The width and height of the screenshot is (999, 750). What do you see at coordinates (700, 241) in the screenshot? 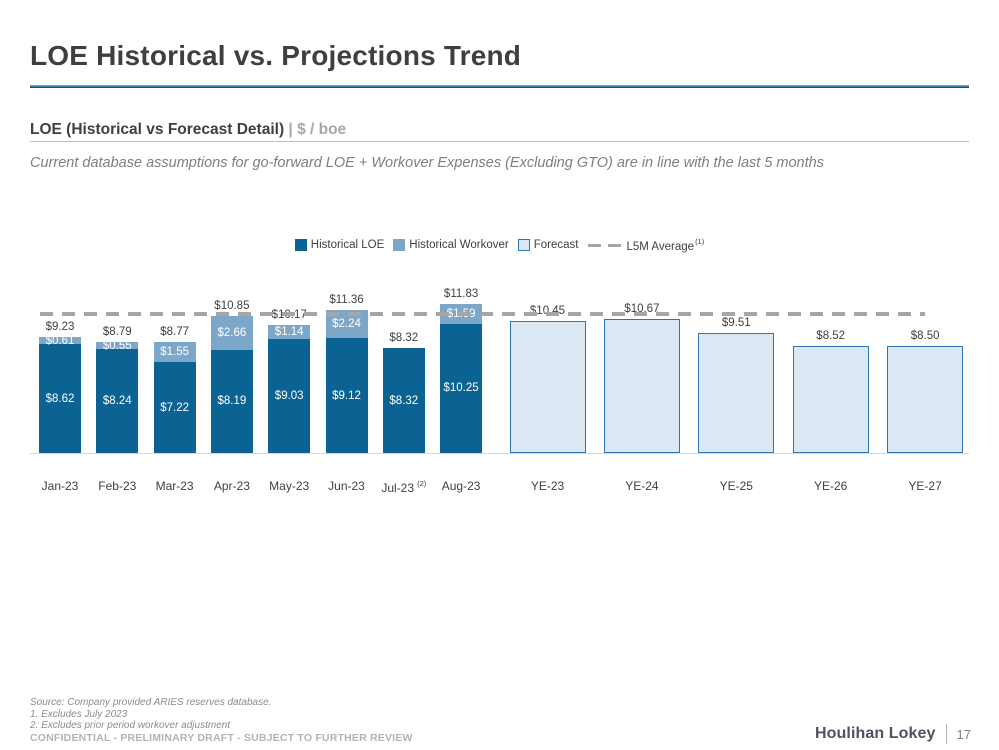
I see `legend-footnote-marker: (1)` at bounding box center [700, 241].